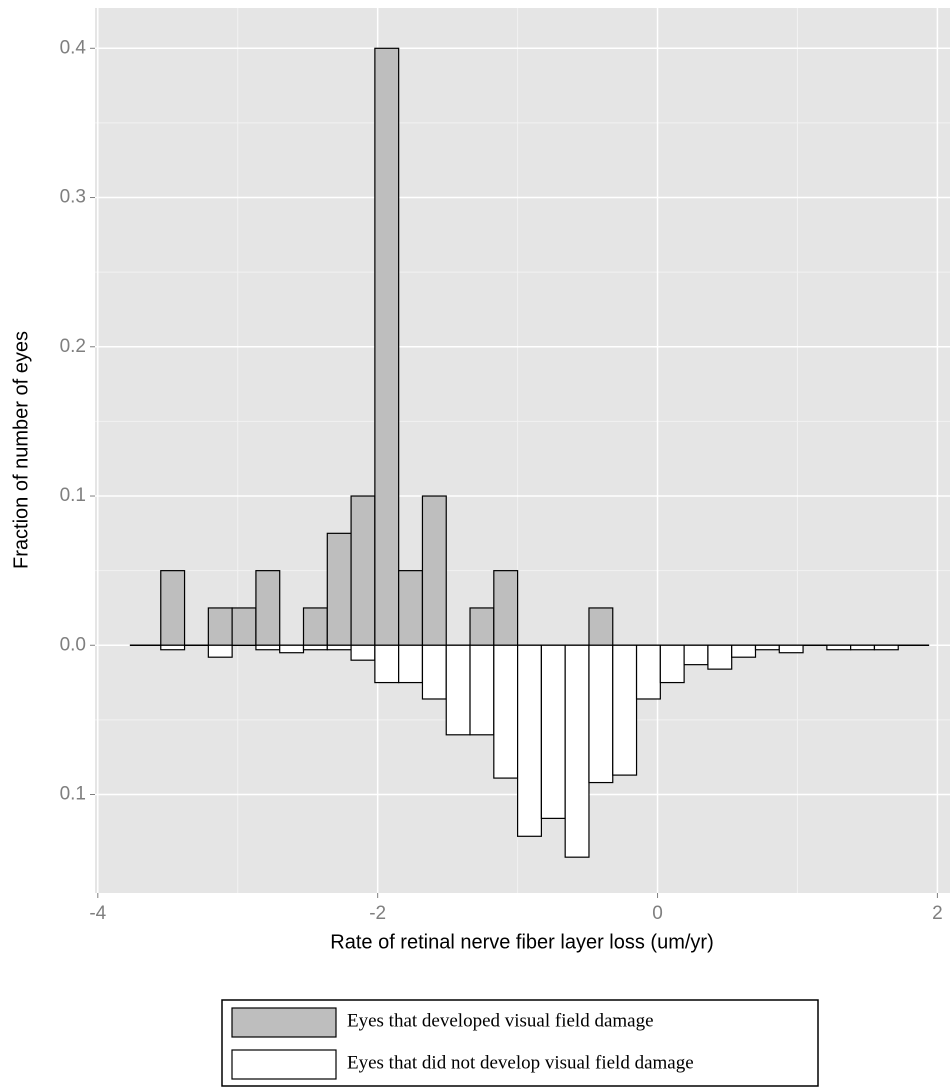  I want to click on y-tick-label: 0.3, so click(73, 197).